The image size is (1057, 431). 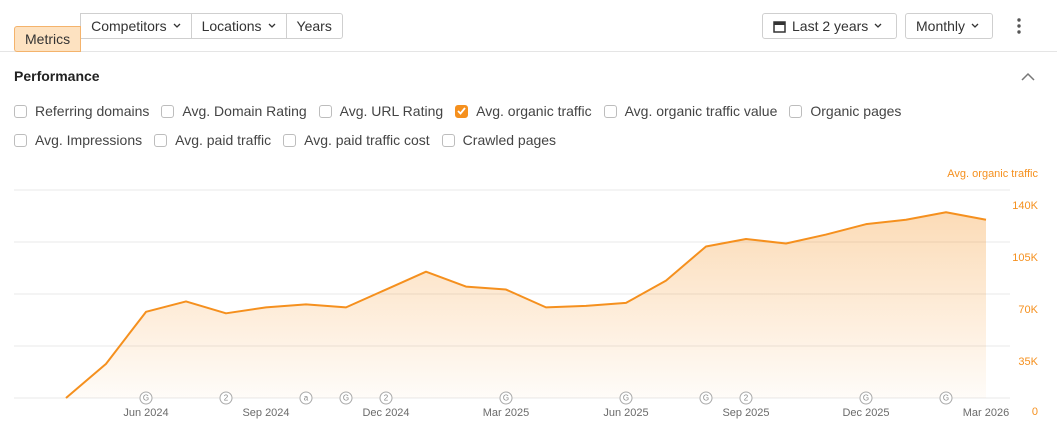 What do you see at coordinates (1028, 310) in the screenshot?
I see `y-tick-label: 70K` at bounding box center [1028, 310].